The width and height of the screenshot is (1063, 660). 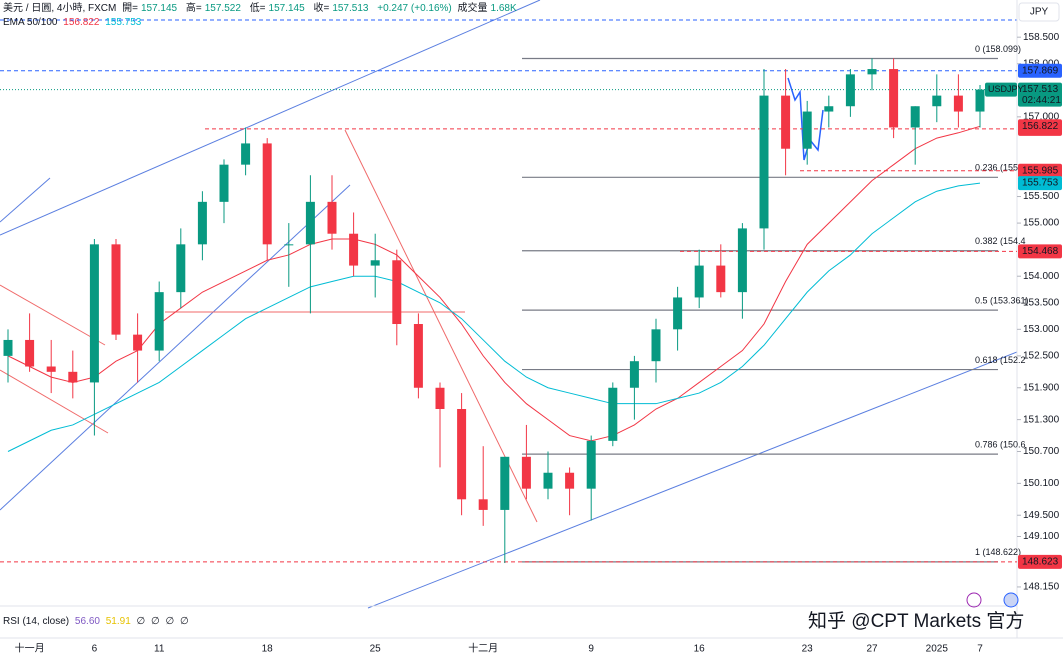 I want to click on rsi-value: 56.60, so click(x=87, y=621).